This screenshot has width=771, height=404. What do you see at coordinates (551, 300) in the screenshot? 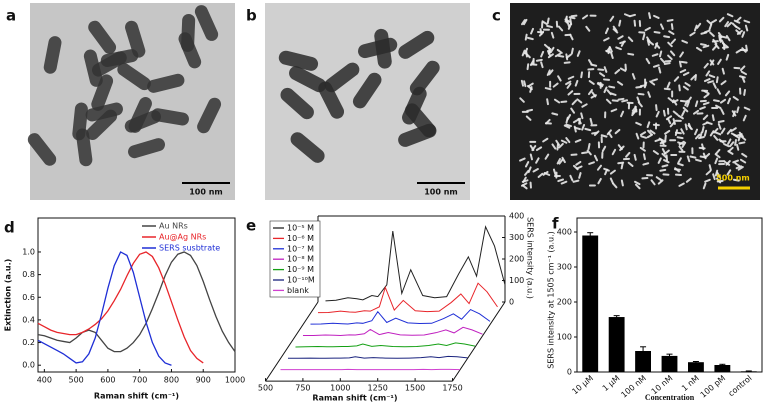
I see `y-axis-label: SERS intensity at 1505 cm⁻¹ (a.u.)` at bounding box center [551, 300].